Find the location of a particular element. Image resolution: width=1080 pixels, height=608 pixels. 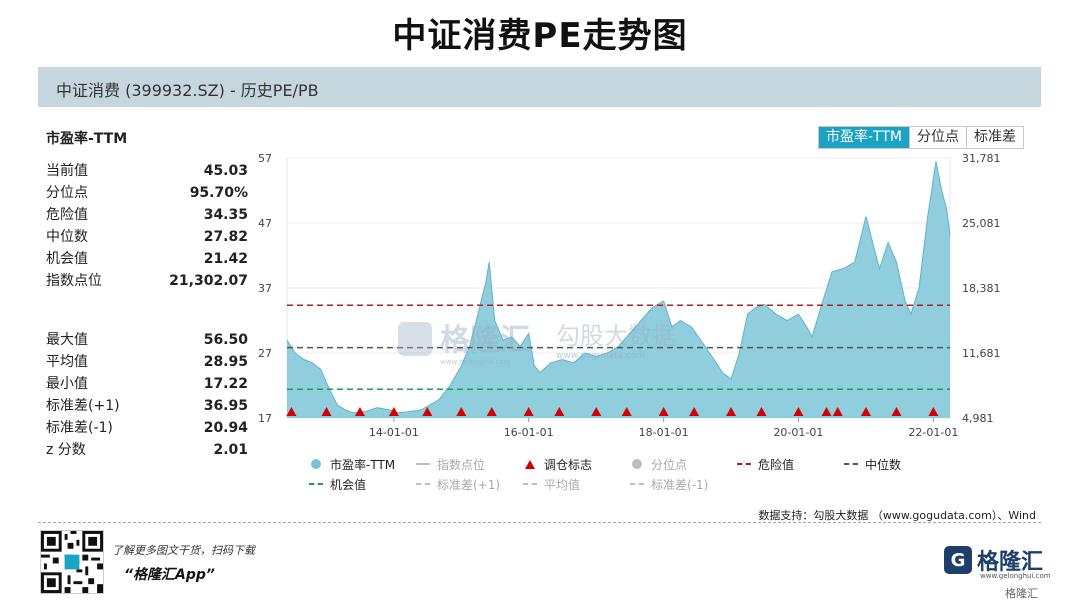

stat-row: 最小值 17.22 is located at coordinates (147, 384).